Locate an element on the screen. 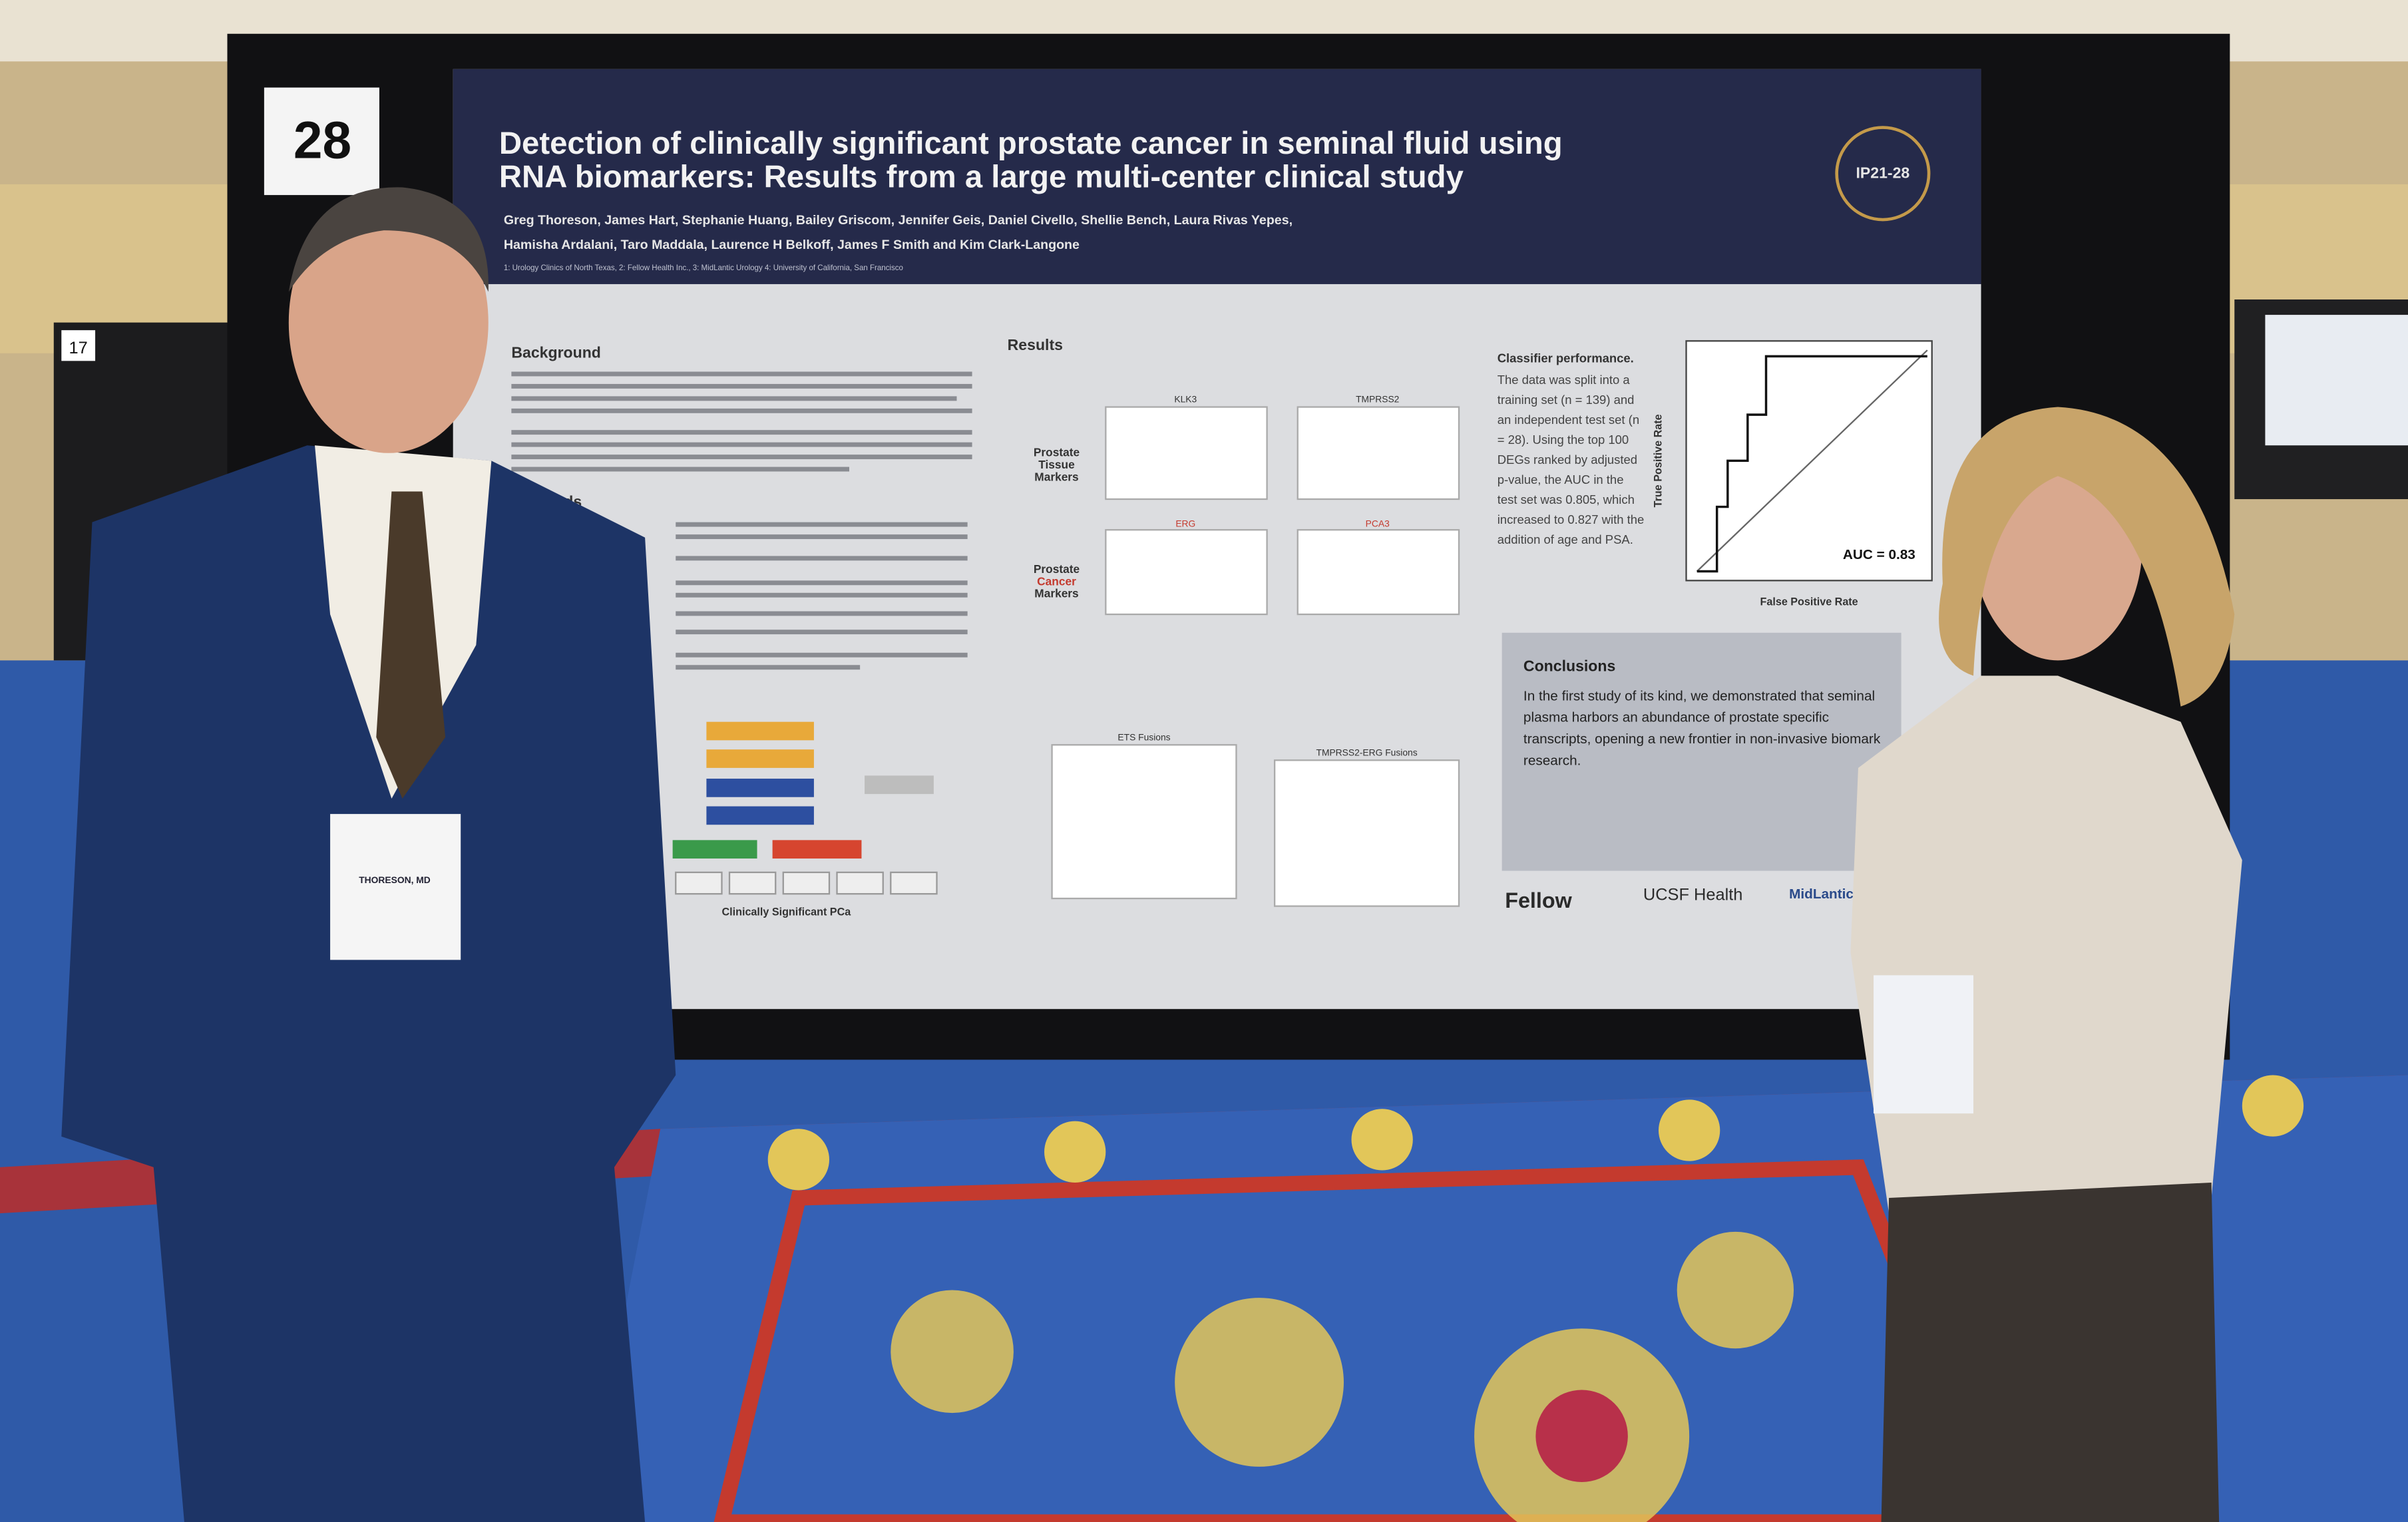 The image size is (2408, 1522). name-badge: THORESON, MD is located at coordinates (395, 879).